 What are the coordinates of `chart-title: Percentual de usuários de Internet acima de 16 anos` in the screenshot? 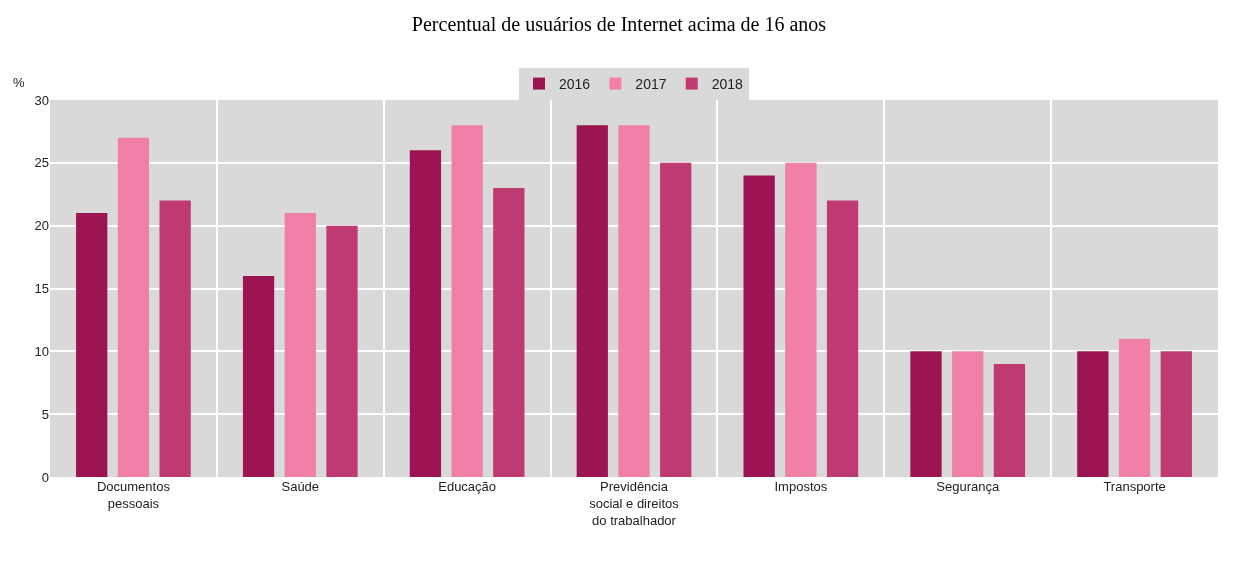 It's located at (619, 24).